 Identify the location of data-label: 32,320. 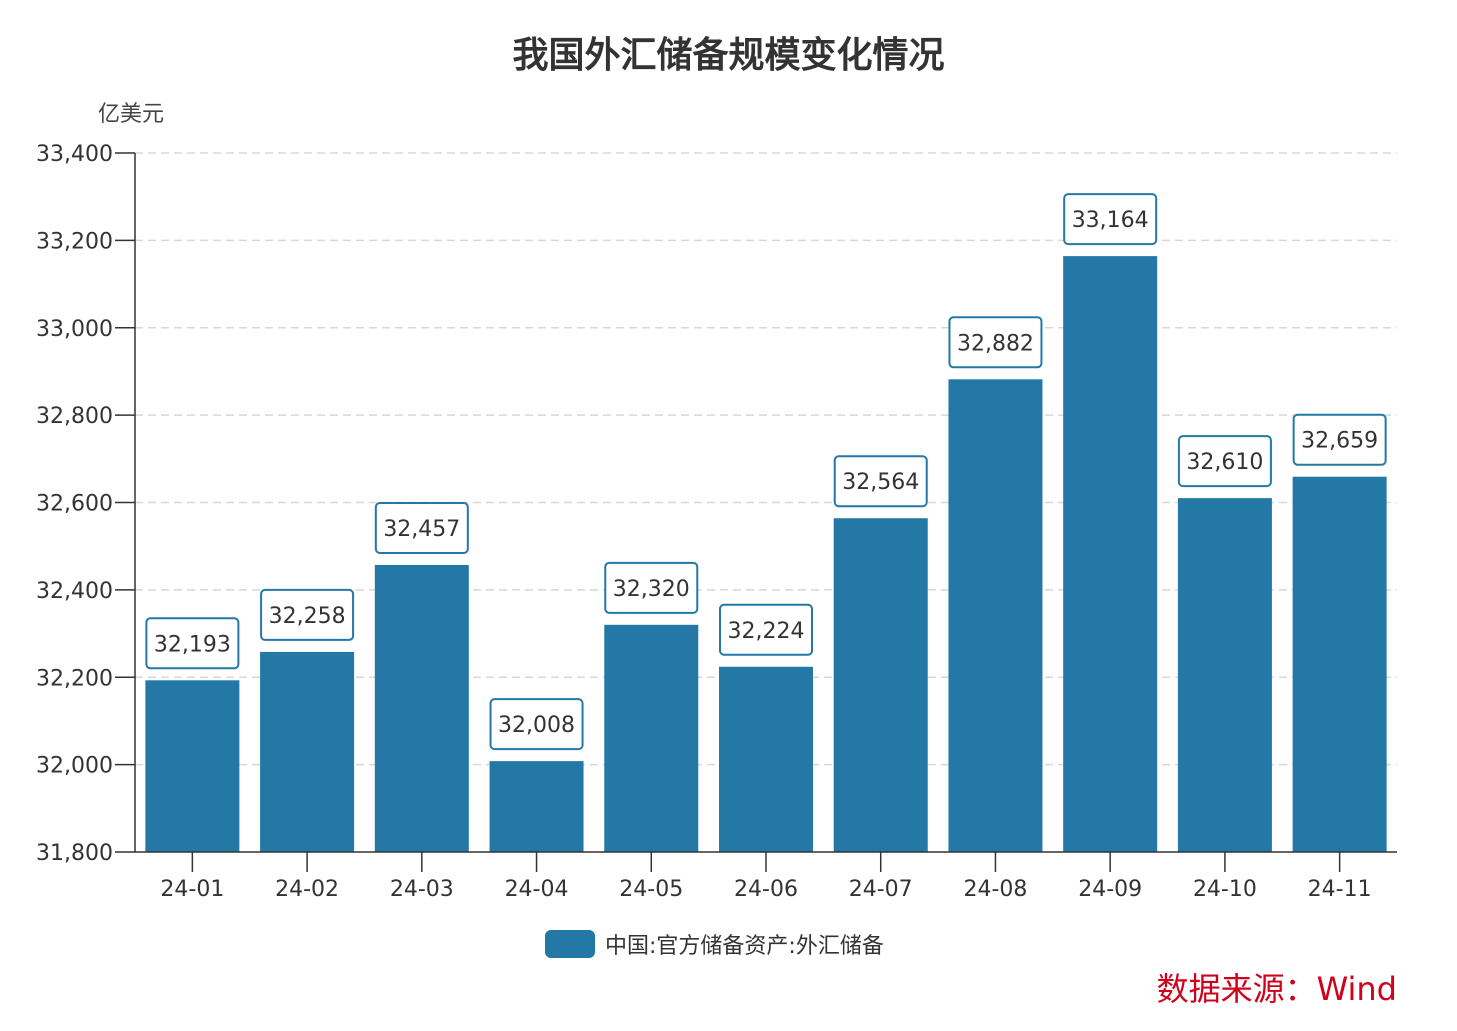
(651, 589).